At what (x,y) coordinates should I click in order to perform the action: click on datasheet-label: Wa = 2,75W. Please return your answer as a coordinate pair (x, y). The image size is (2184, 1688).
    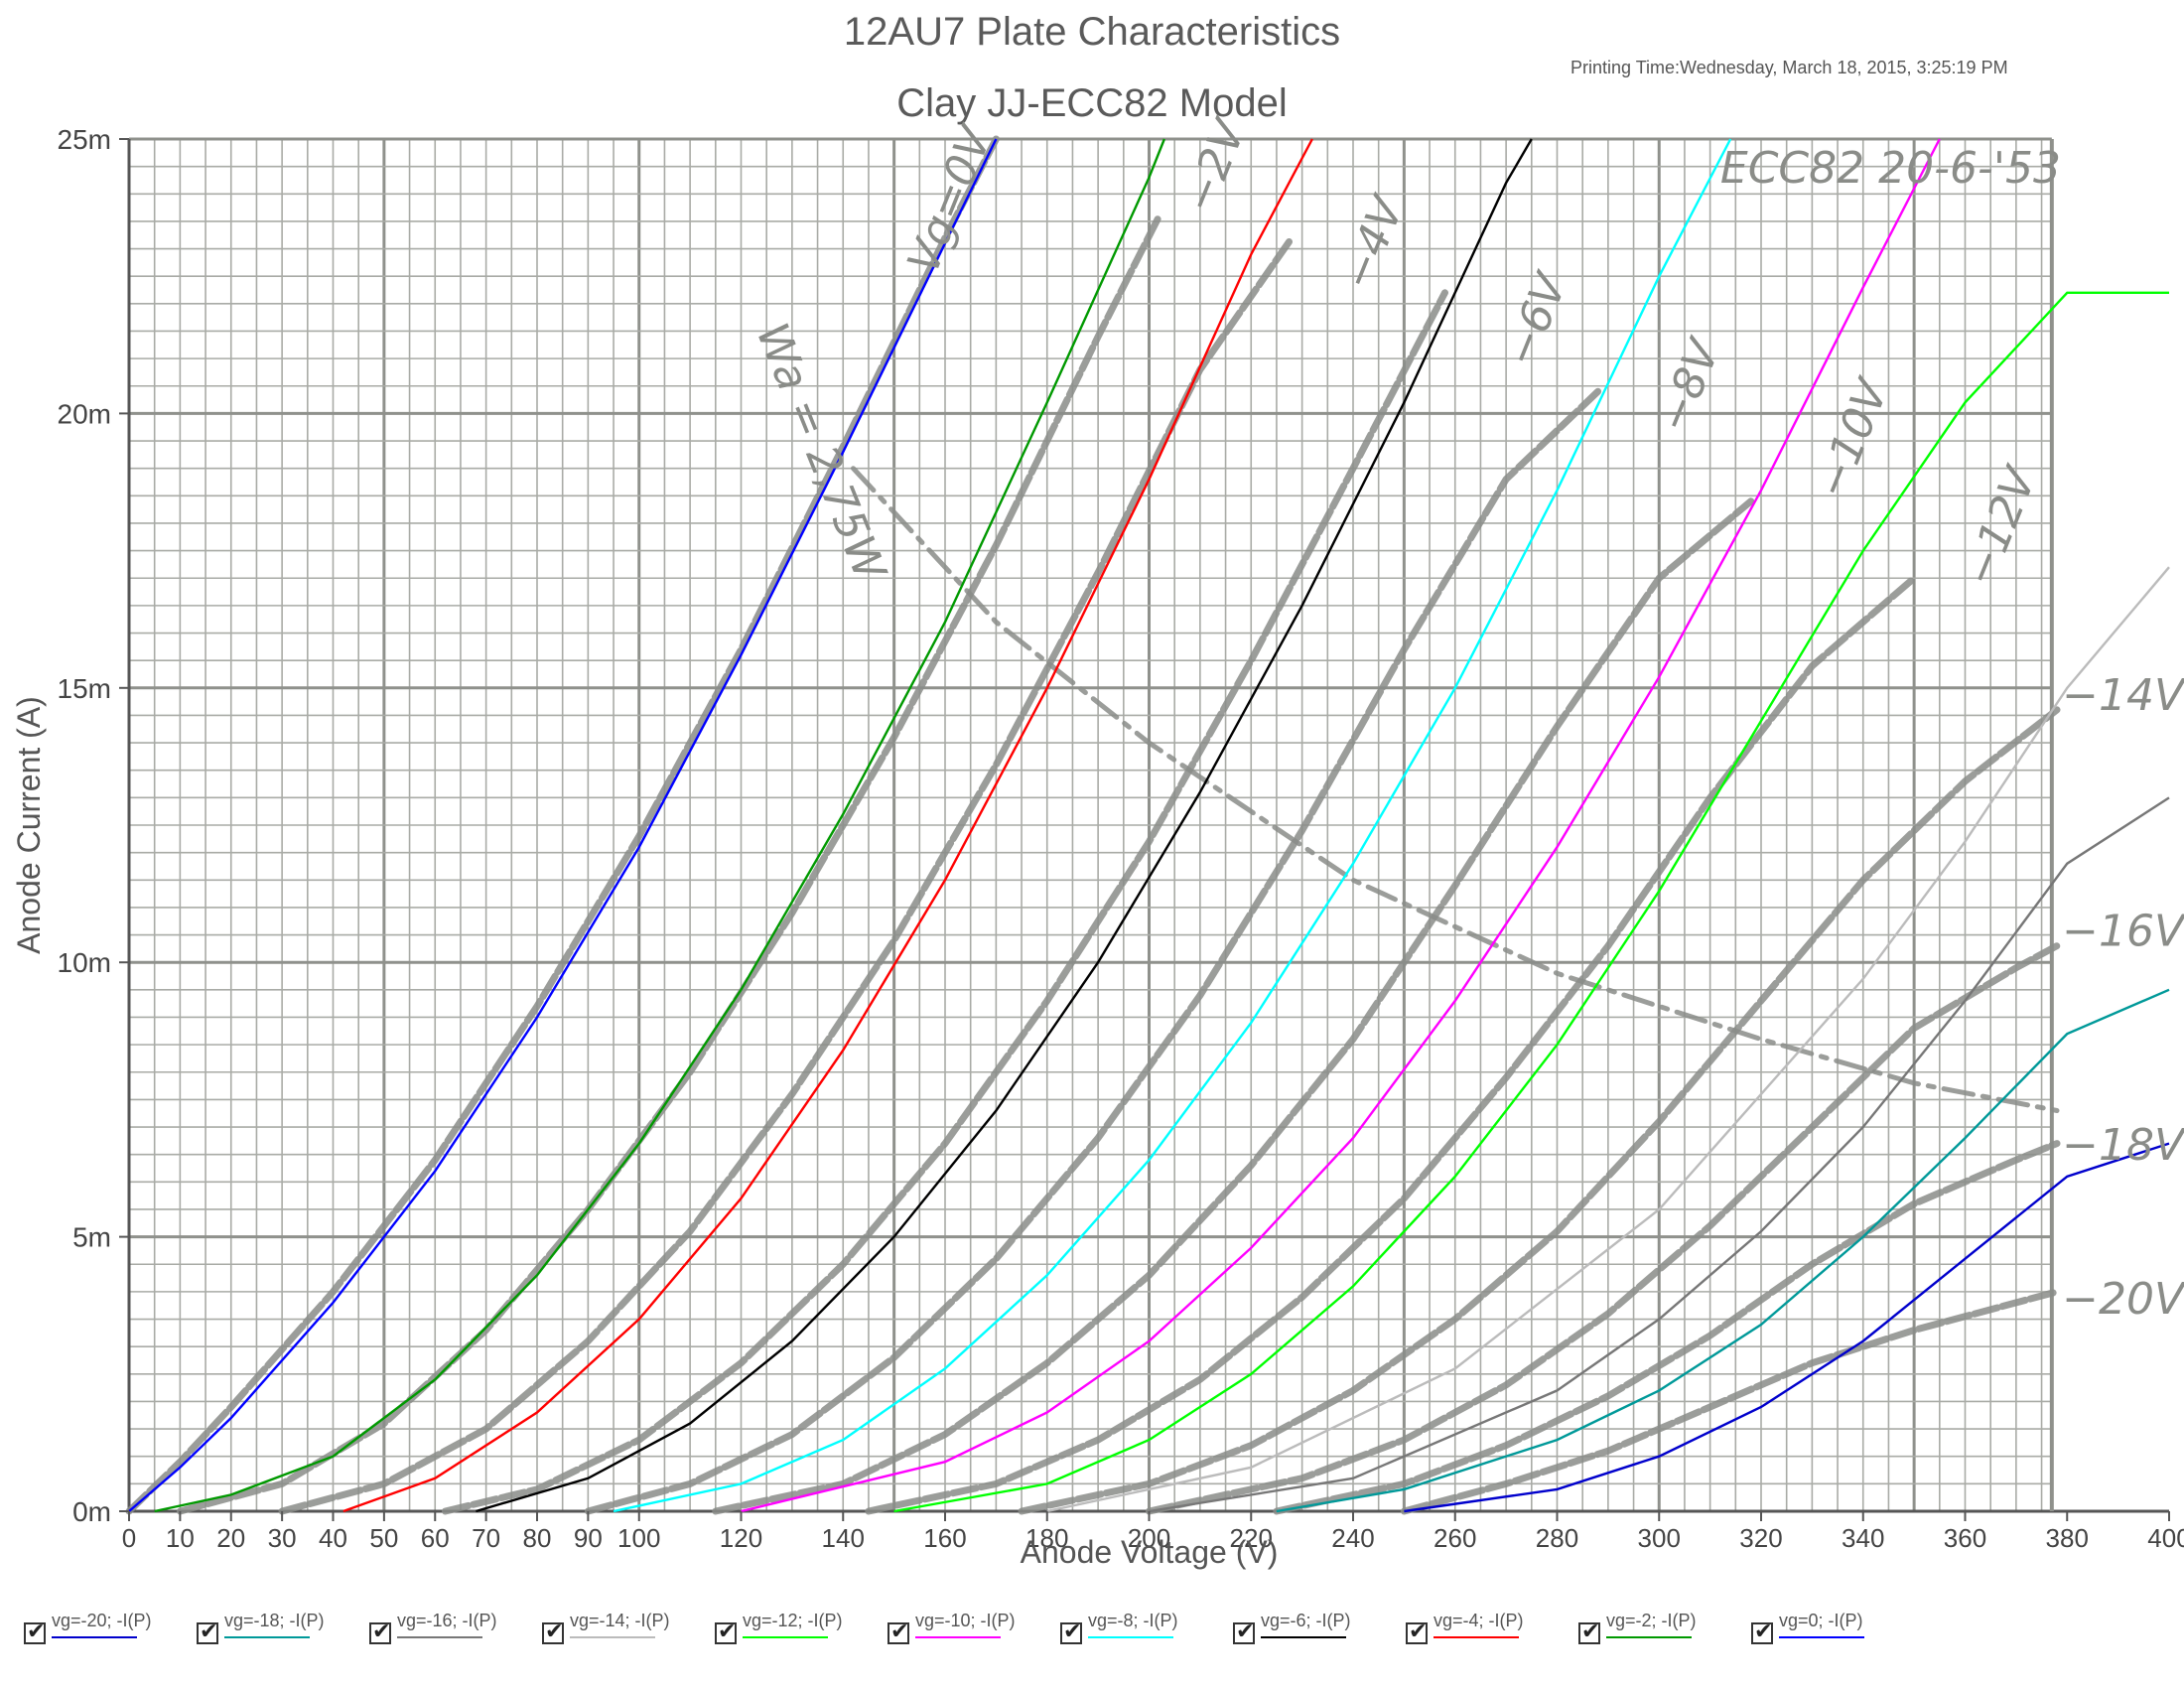
    Looking at the image, I should click on (821, 452).